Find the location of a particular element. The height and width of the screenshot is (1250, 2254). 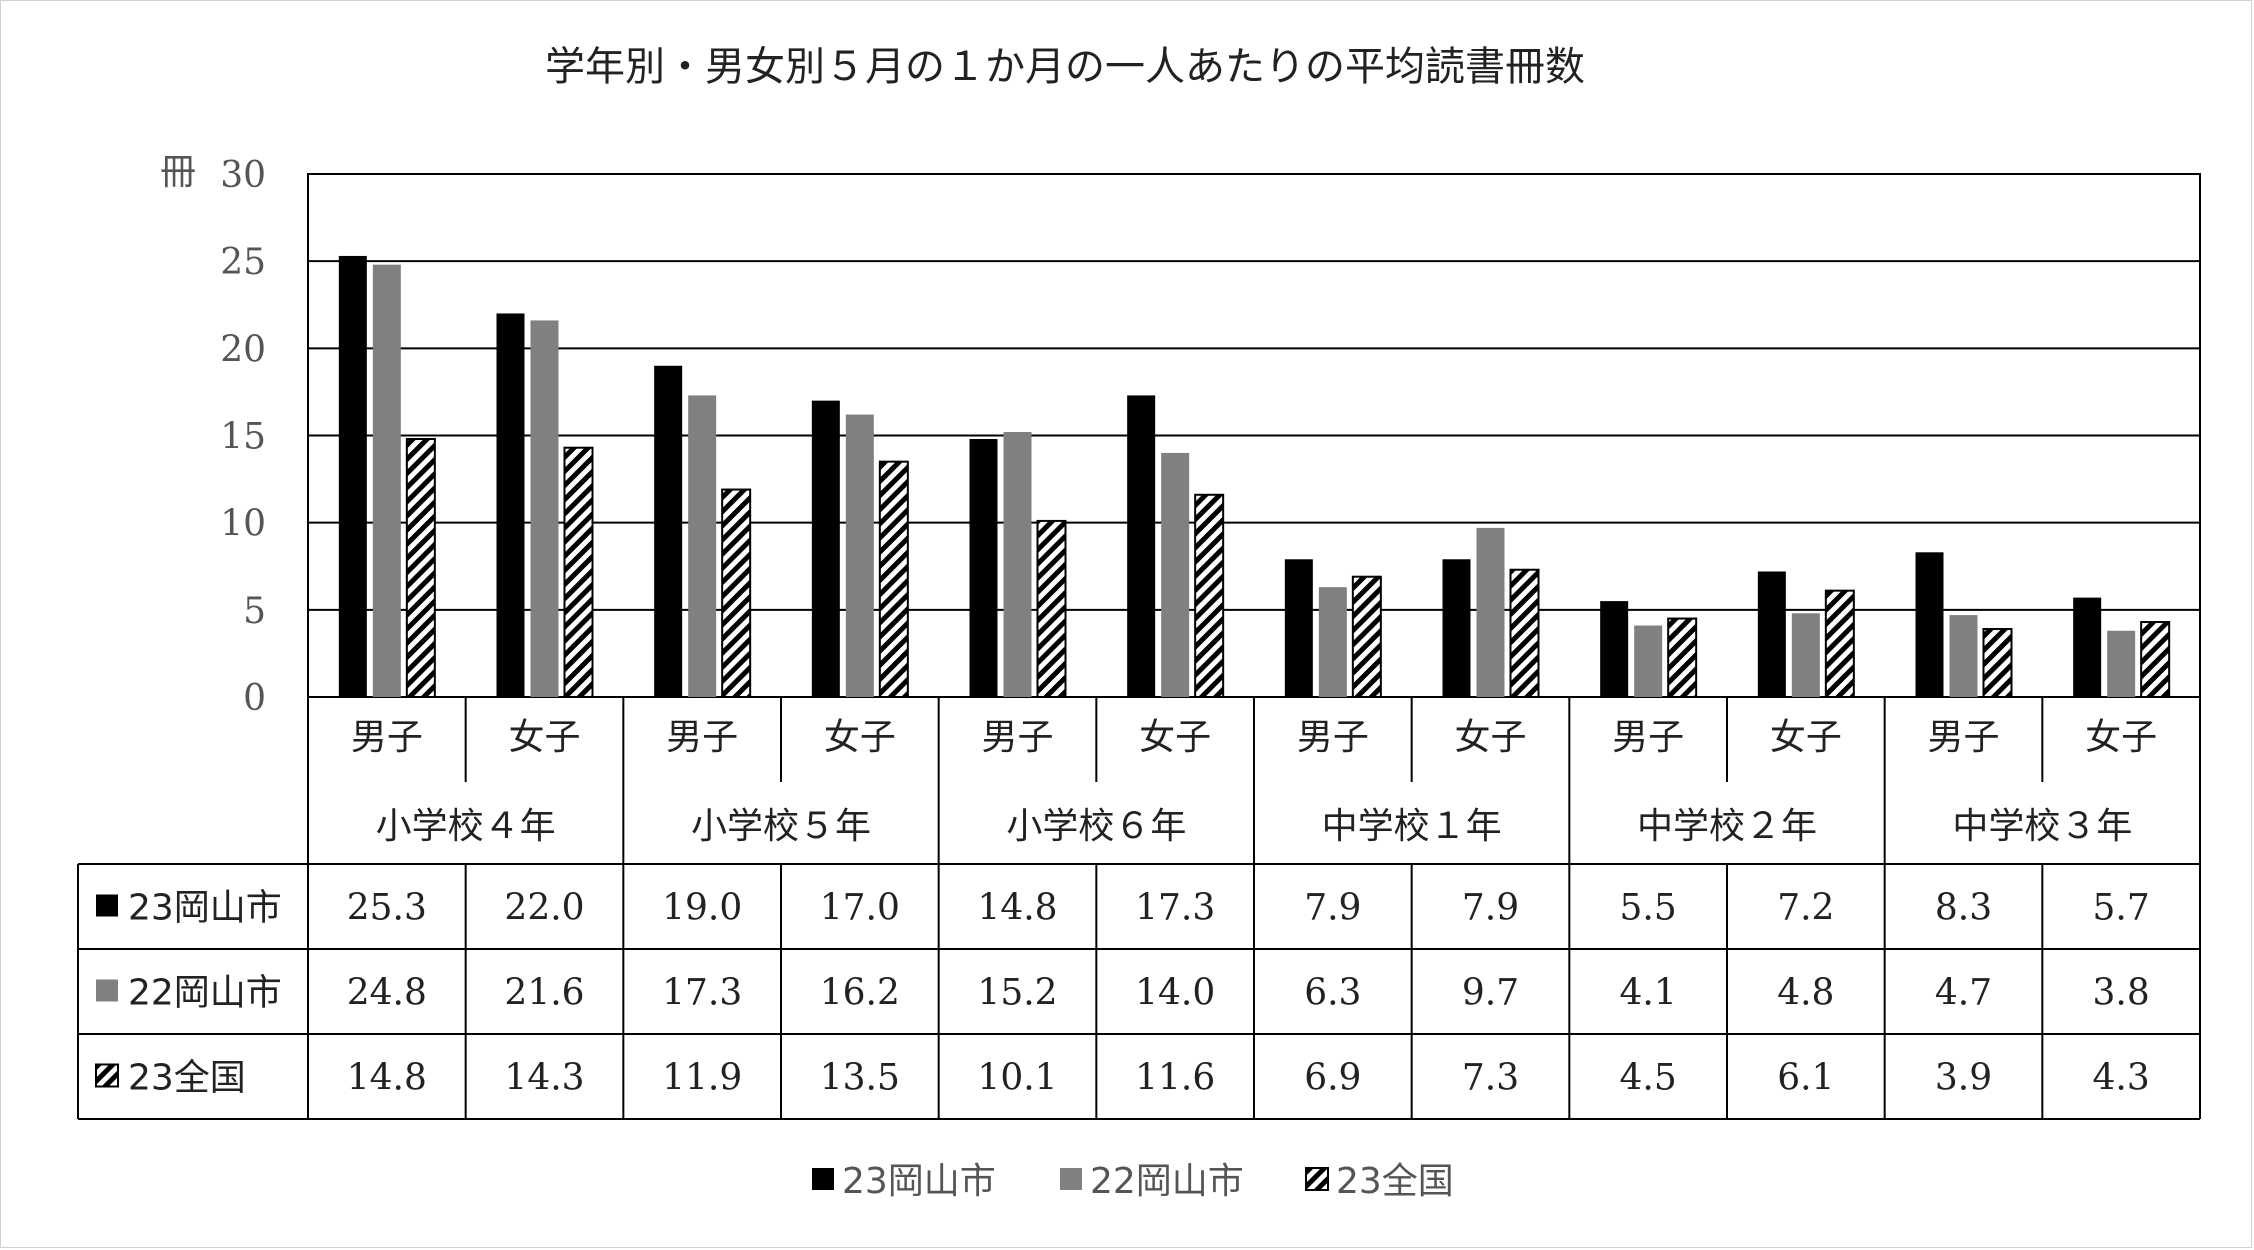

table-row-header: 23全国 is located at coordinates (187, 1078).